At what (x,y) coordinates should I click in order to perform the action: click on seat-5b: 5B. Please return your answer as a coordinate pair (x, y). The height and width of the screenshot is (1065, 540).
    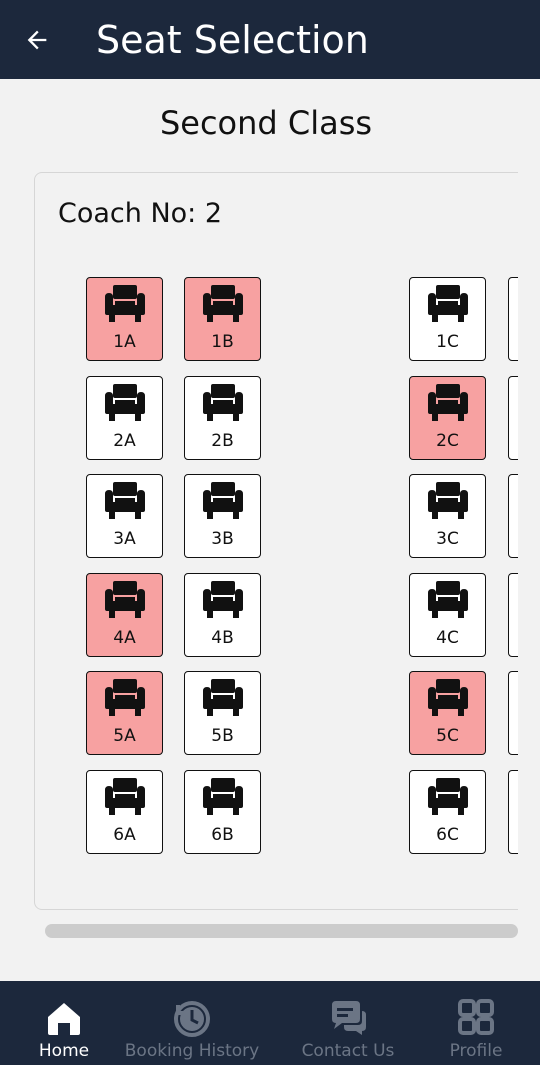
    Looking at the image, I should click on (222, 713).